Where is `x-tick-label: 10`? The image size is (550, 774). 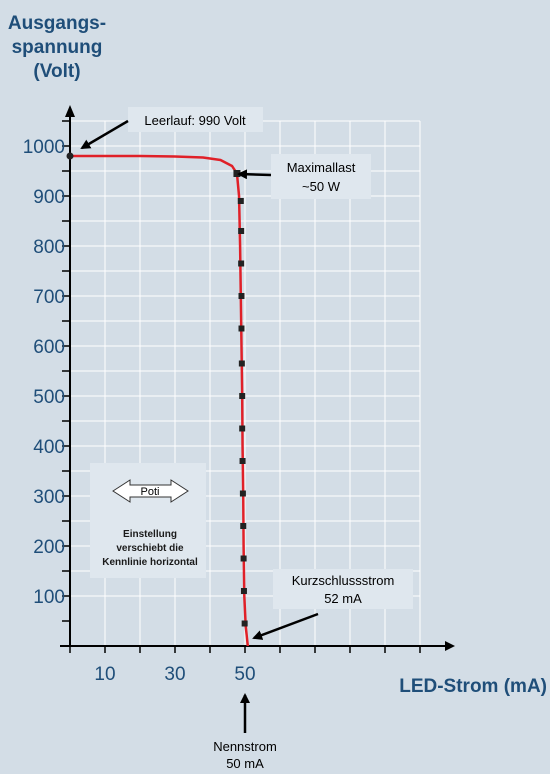
x-tick-label: 10 is located at coordinates (104, 674).